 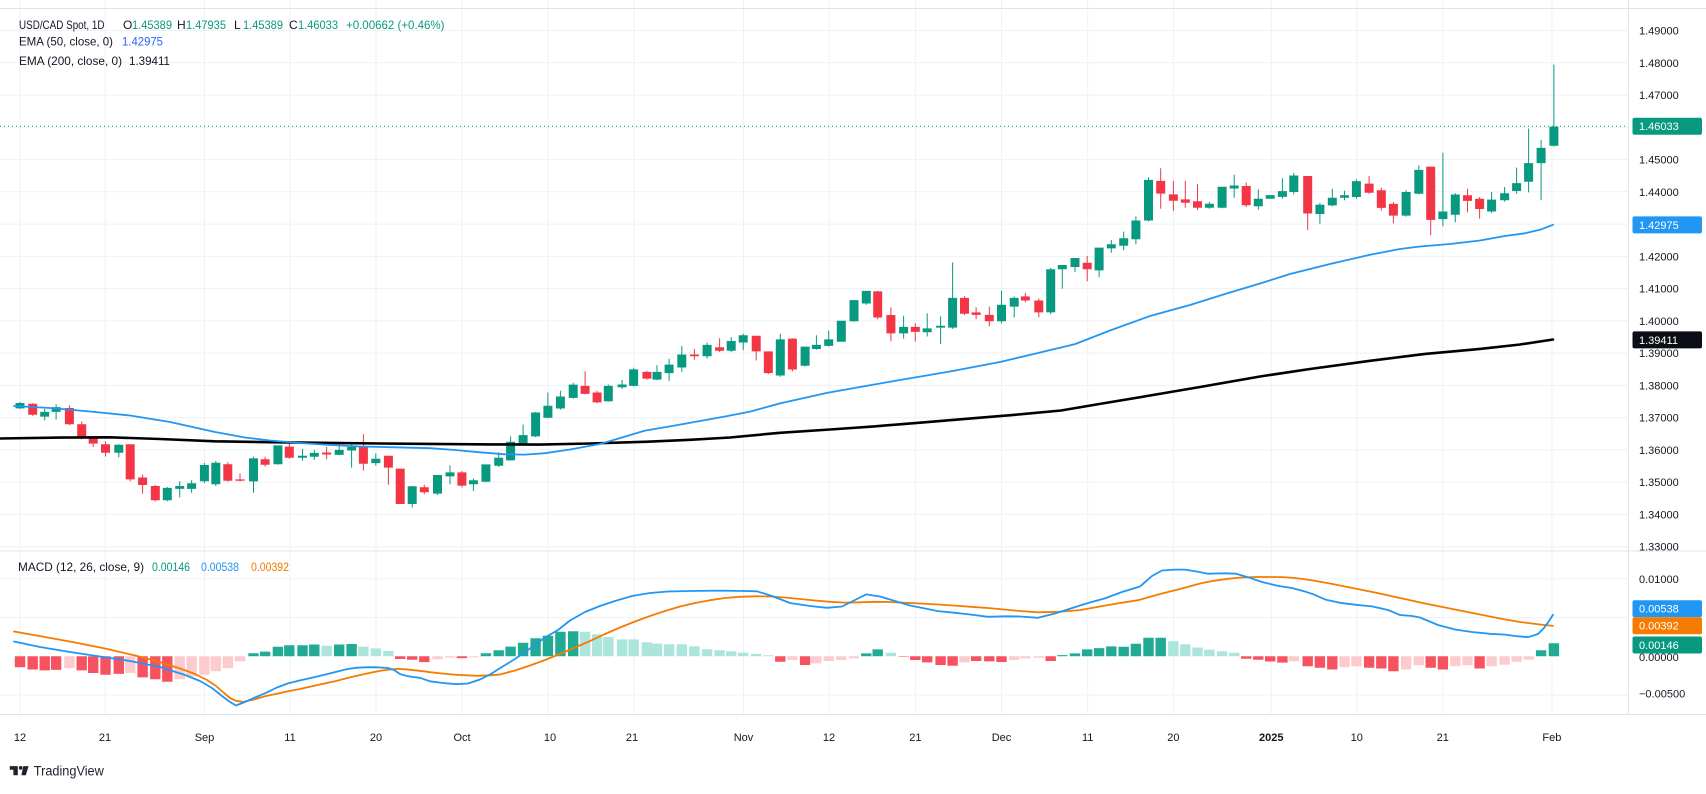 I want to click on svg-text: 1.44000, so click(x=1659, y=193).